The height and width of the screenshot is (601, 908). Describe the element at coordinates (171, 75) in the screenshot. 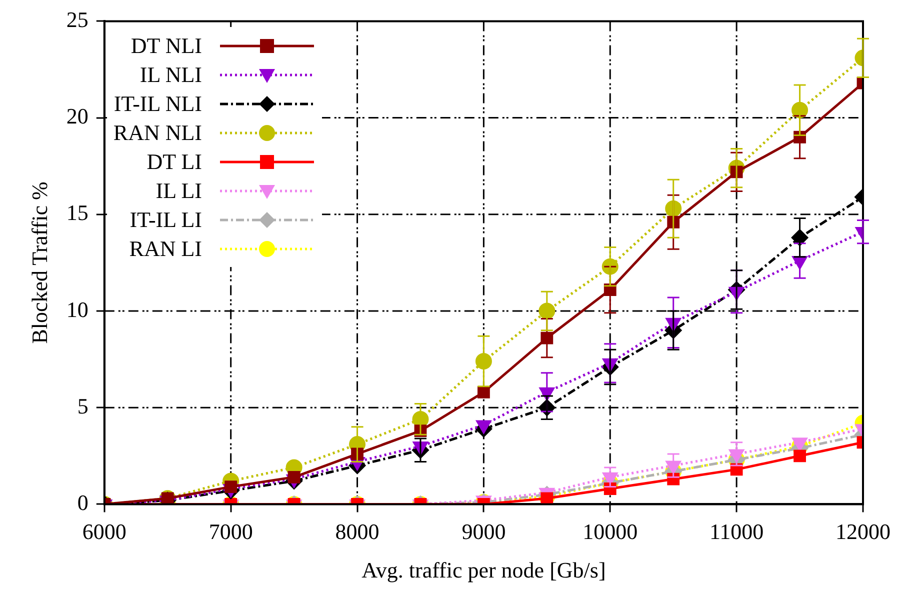

I see `legend-label: IL NLI` at that location.